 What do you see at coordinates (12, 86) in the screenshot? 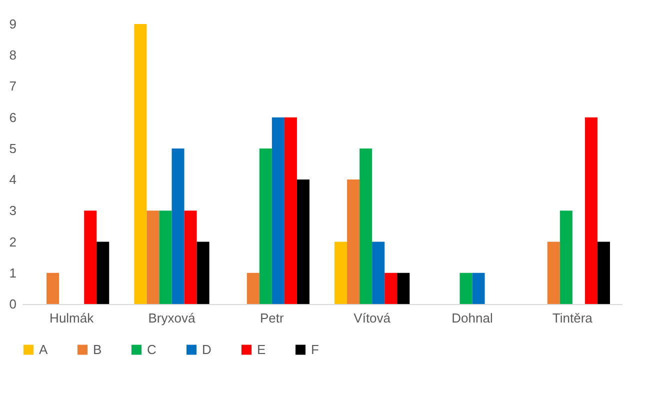
I see `y-tick-label: 7` at bounding box center [12, 86].